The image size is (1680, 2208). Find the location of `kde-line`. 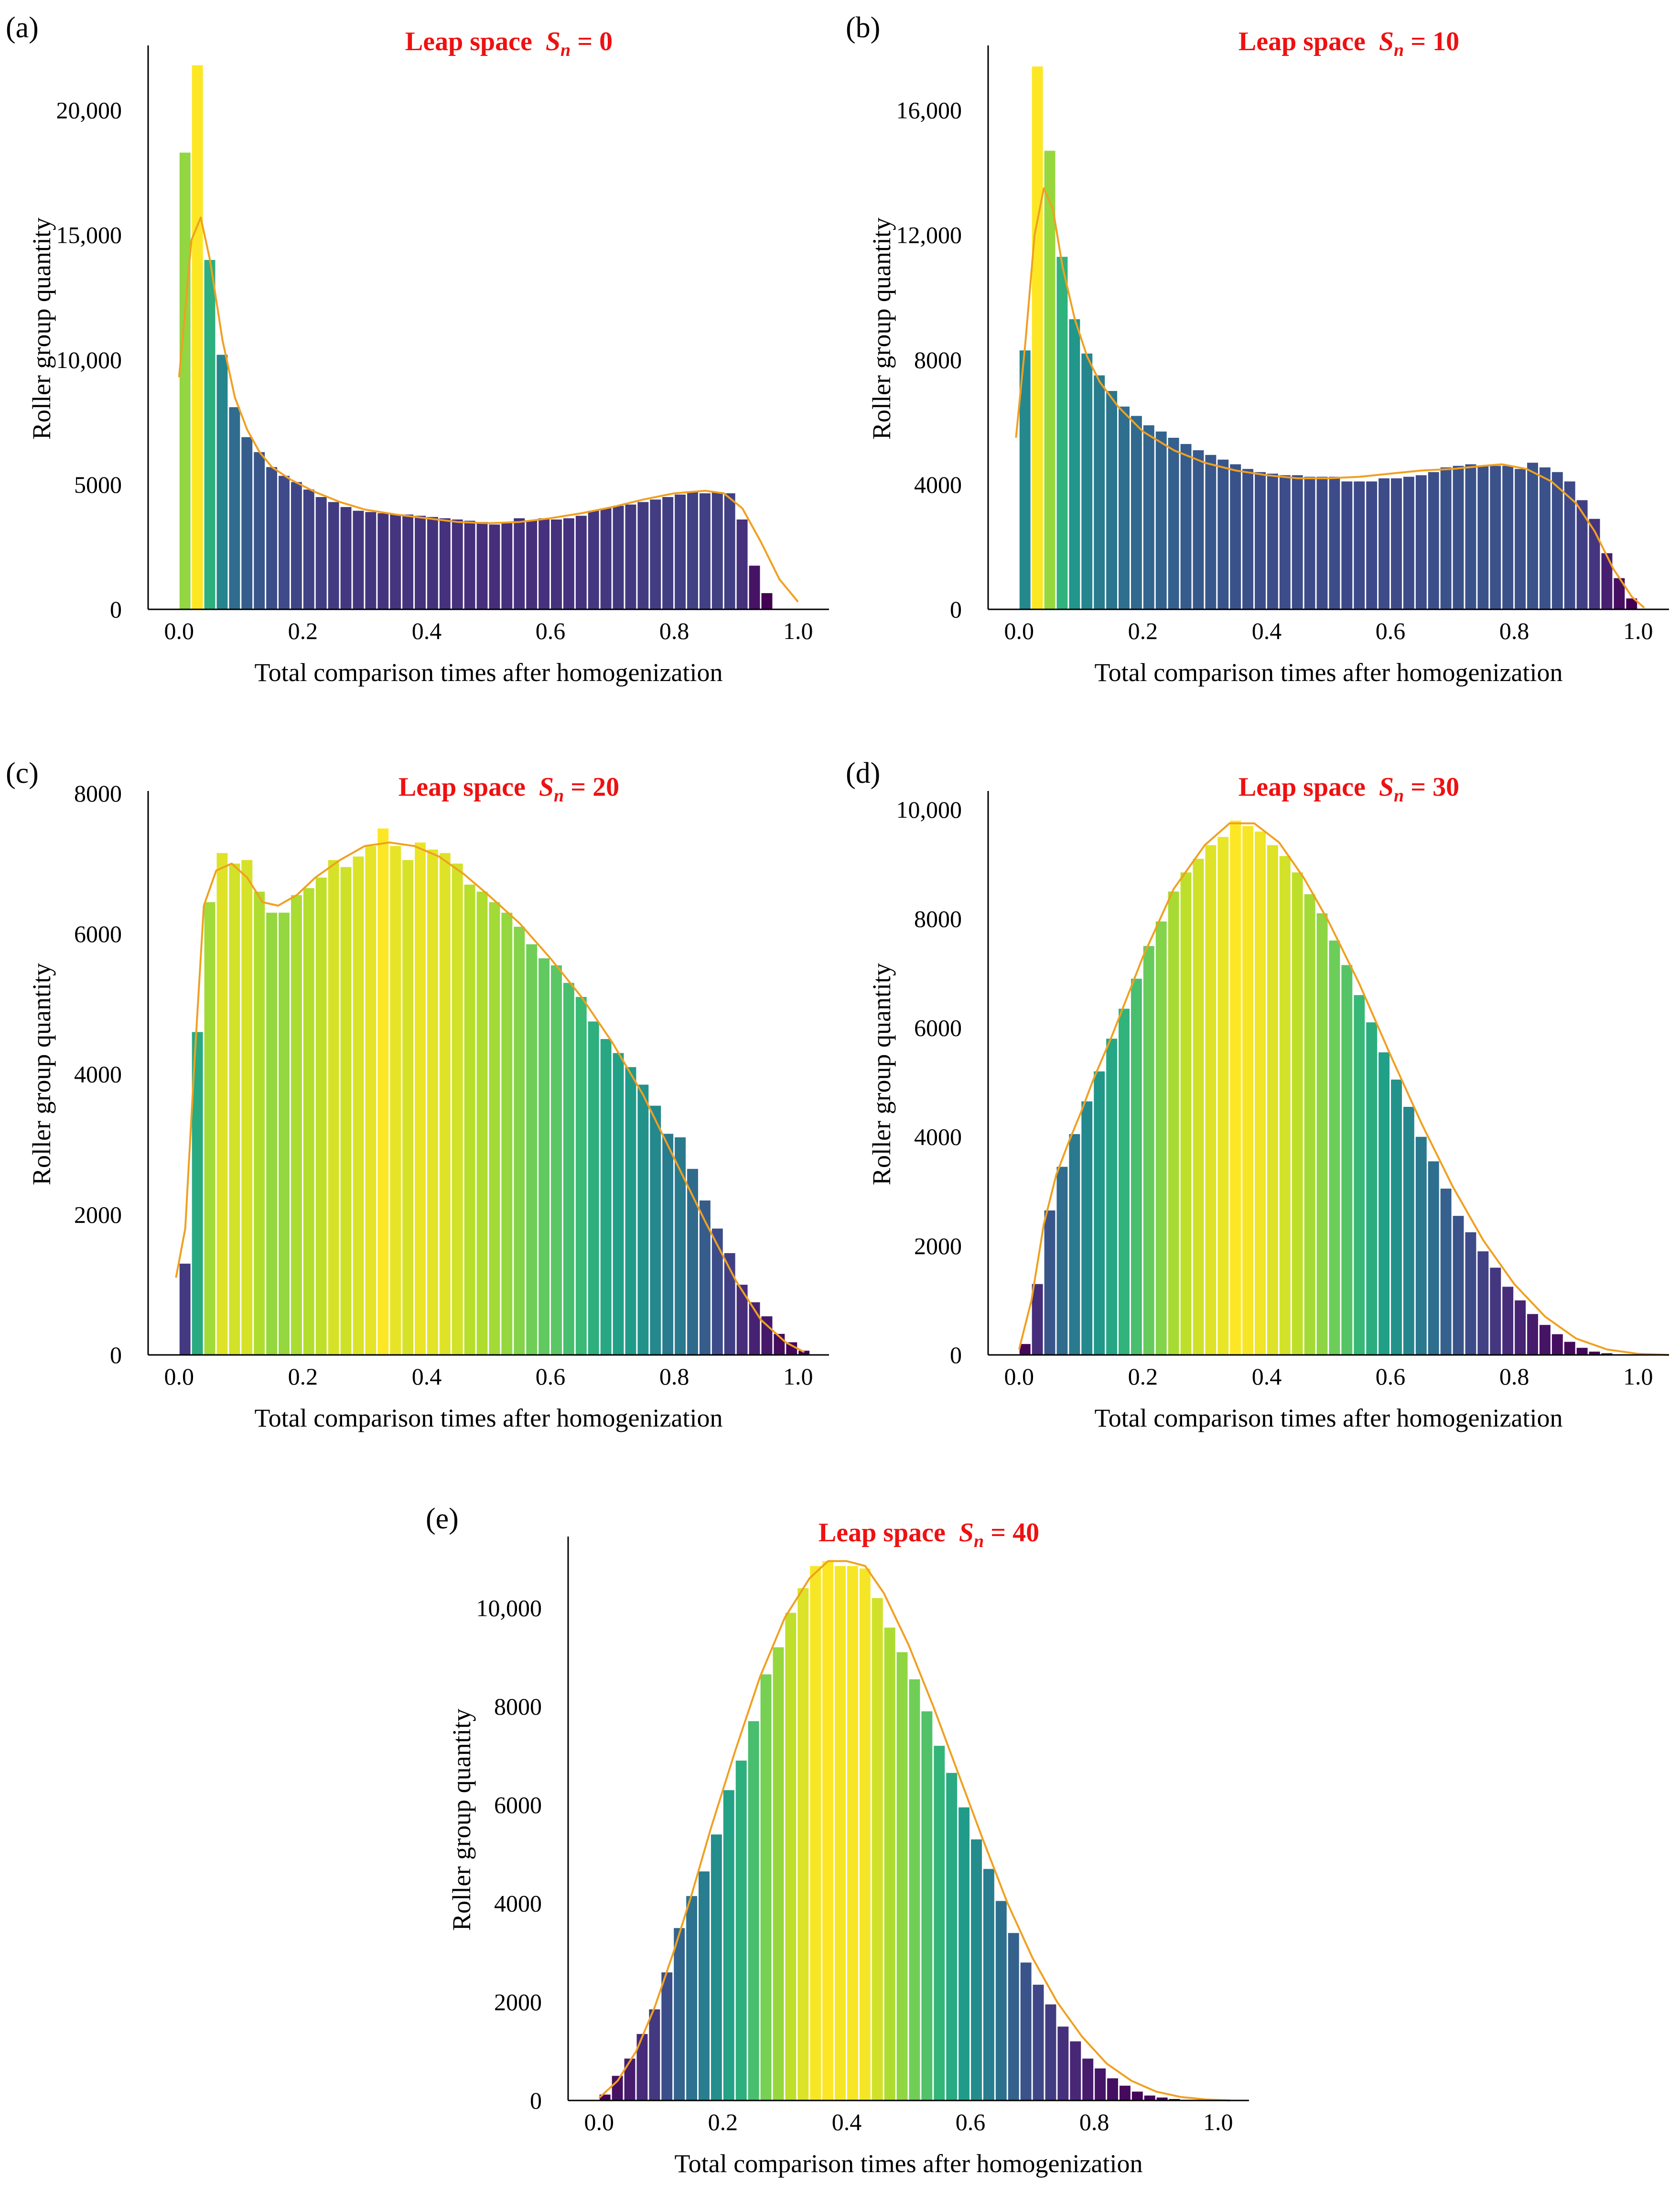

kde-line is located at coordinates (1330, 398).